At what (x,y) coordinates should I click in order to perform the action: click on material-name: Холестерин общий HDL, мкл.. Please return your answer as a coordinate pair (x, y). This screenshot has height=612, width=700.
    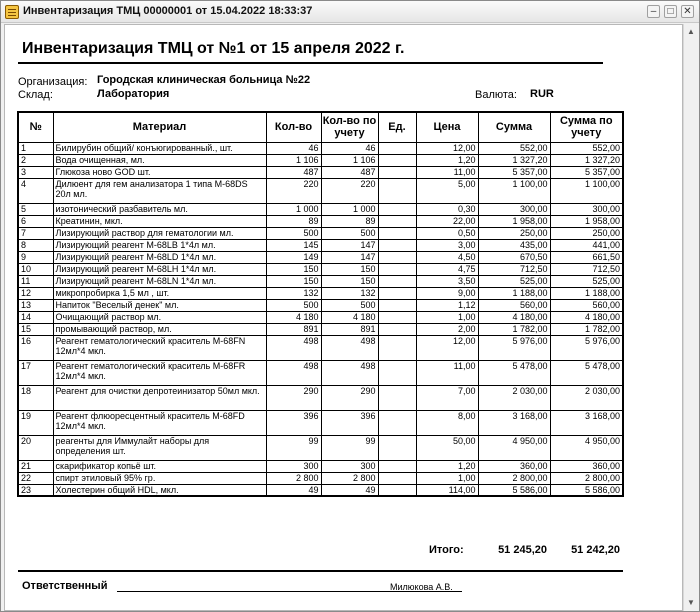
    Looking at the image, I should click on (159, 490).